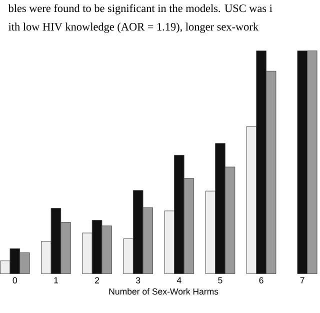 This screenshot has width=320, height=313. Describe the element at coordinates (133, 27) in the screenshot. I see `text: ith low HIV knowledge (AOR = 1.19), longer sex-work` at that location.